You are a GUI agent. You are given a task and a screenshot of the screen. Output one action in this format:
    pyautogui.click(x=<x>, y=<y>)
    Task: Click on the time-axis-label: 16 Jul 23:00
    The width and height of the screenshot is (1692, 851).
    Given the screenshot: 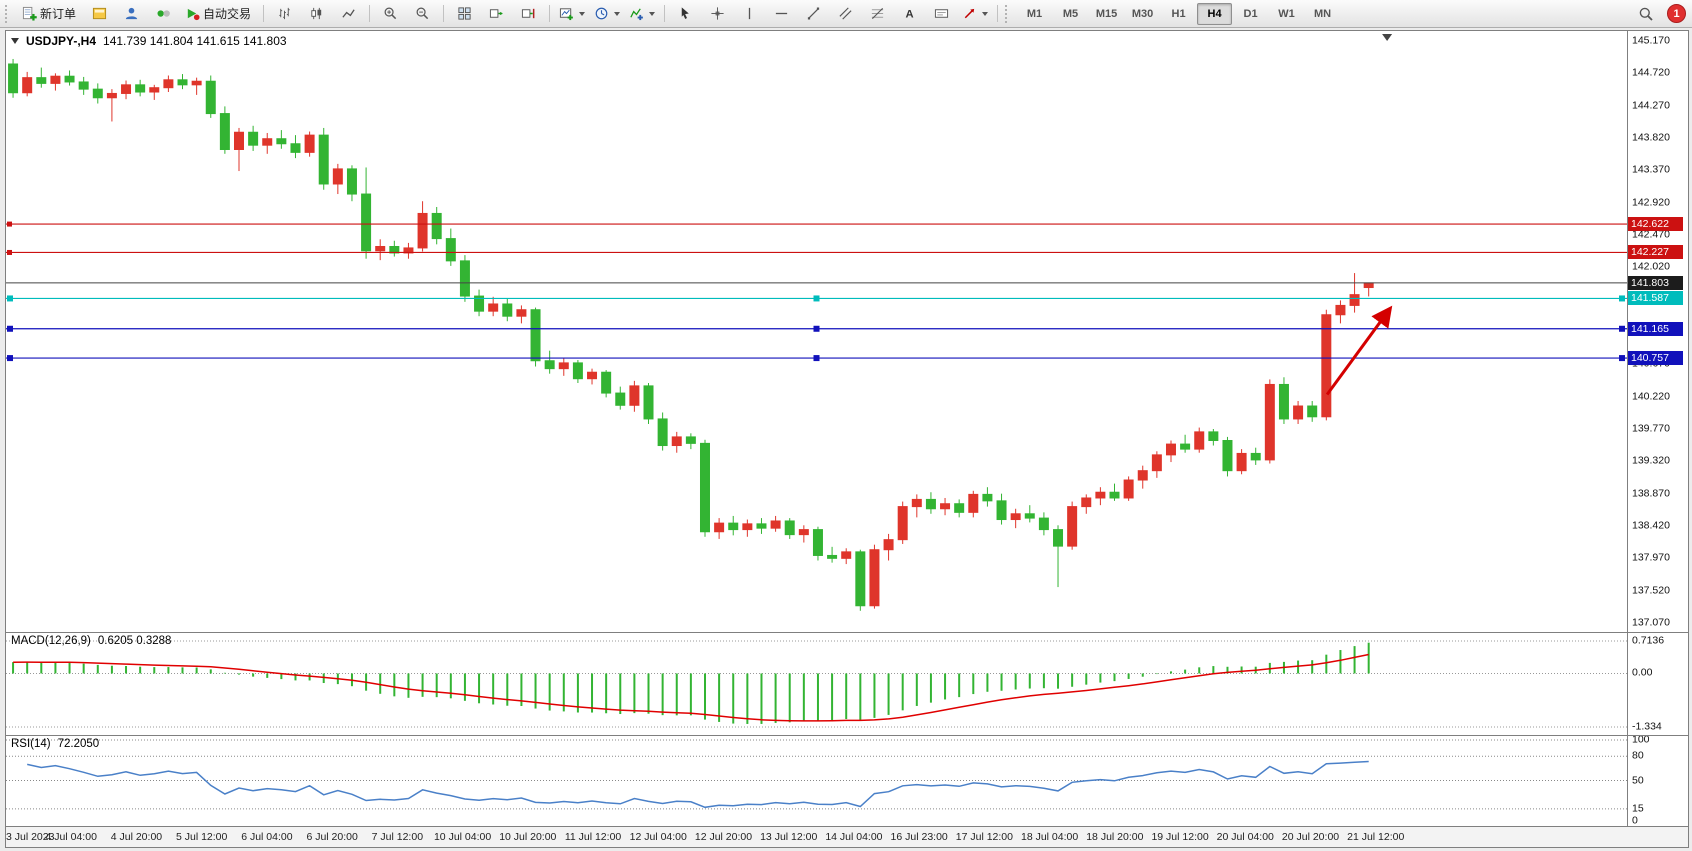 What is the action you would take?
    pyautogui.click(x=919, y=837)
    